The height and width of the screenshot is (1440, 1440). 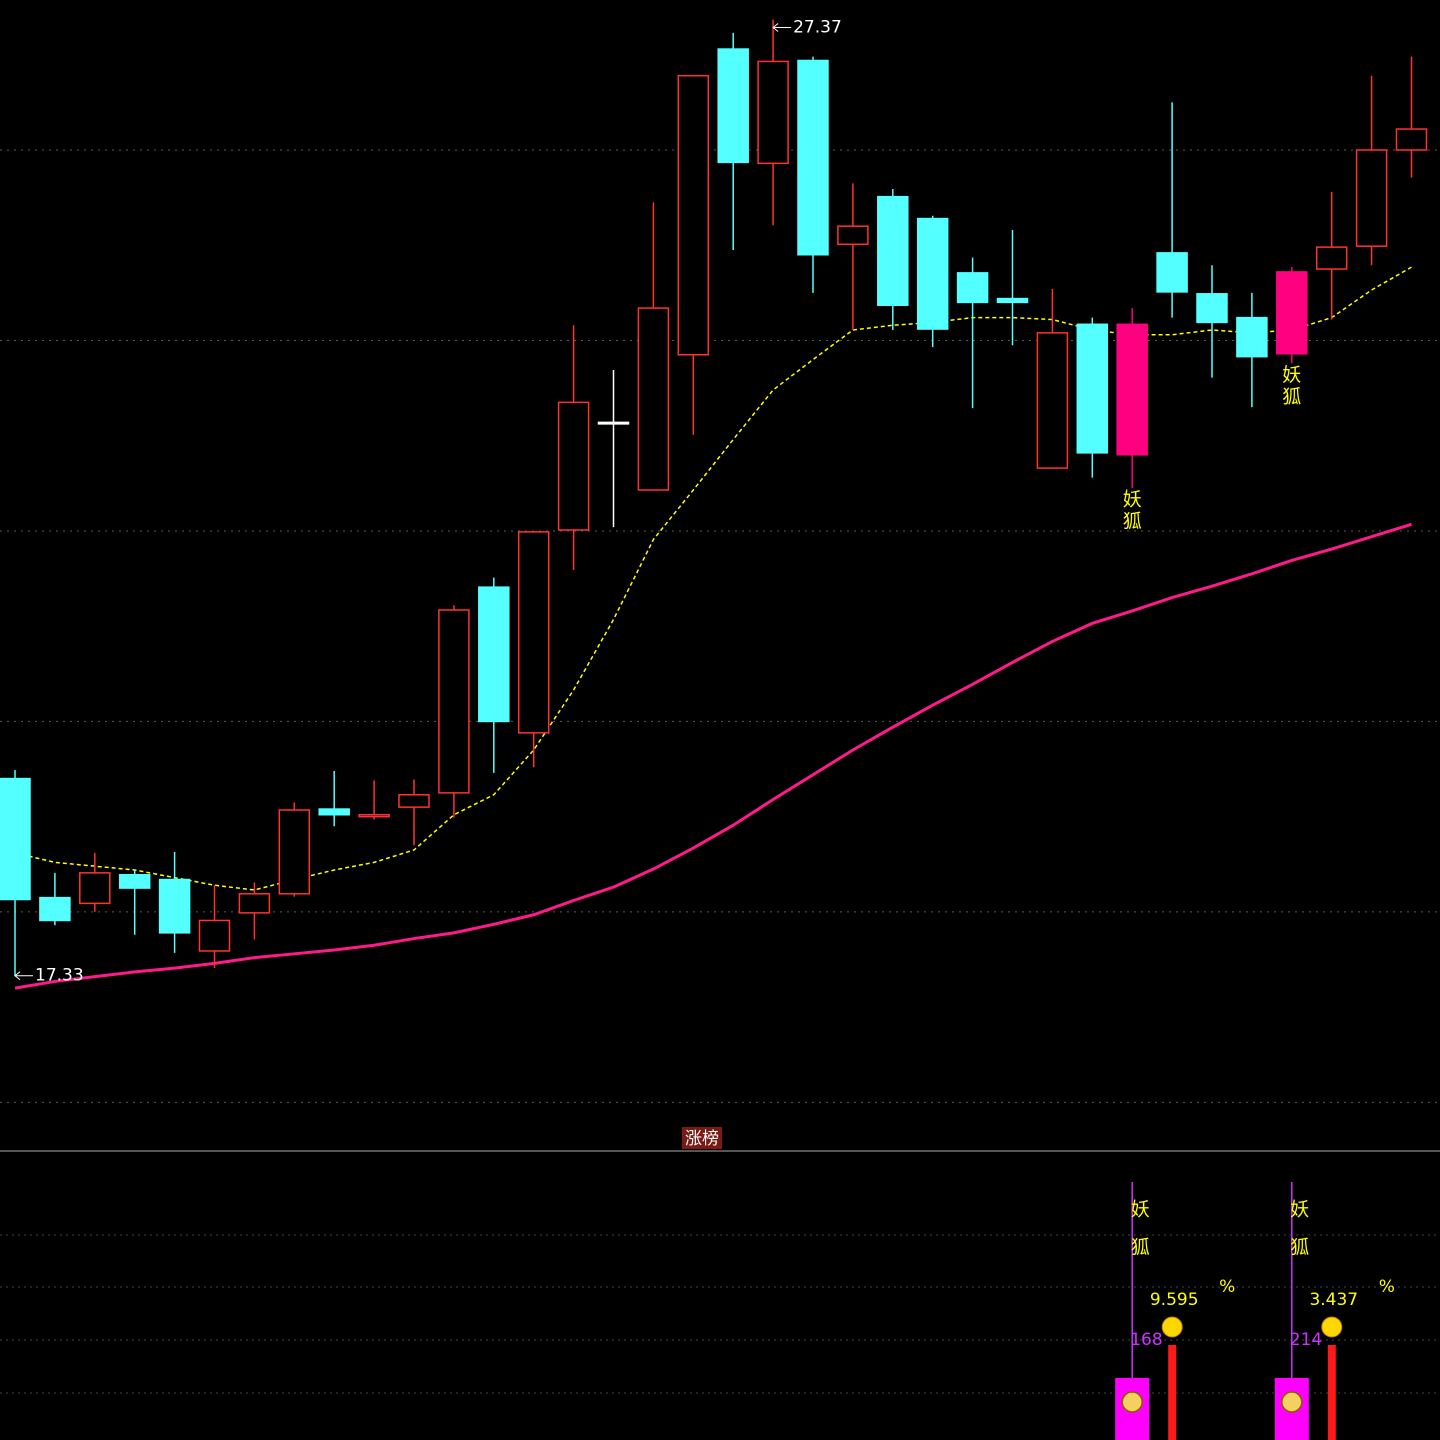 What do you see at coordinates (720, 1314) in the screenshot?
I see `lower-grid` at bounding box center [720, 1314].